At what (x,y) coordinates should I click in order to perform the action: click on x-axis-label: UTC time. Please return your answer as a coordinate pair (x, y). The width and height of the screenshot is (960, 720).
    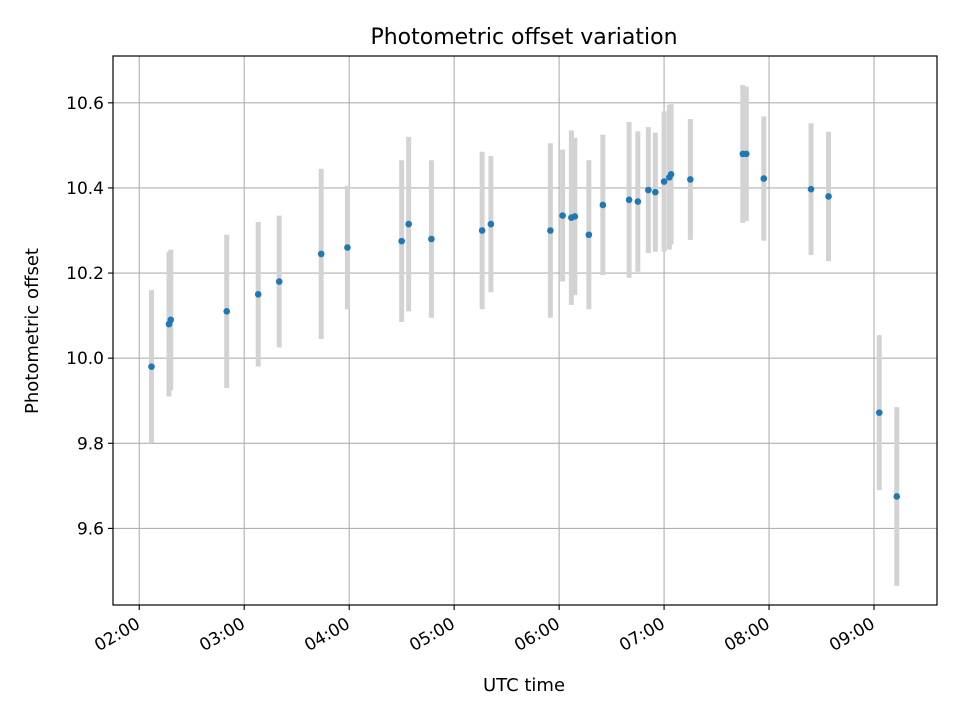
    Looking at the image, I should click on (524, 685).